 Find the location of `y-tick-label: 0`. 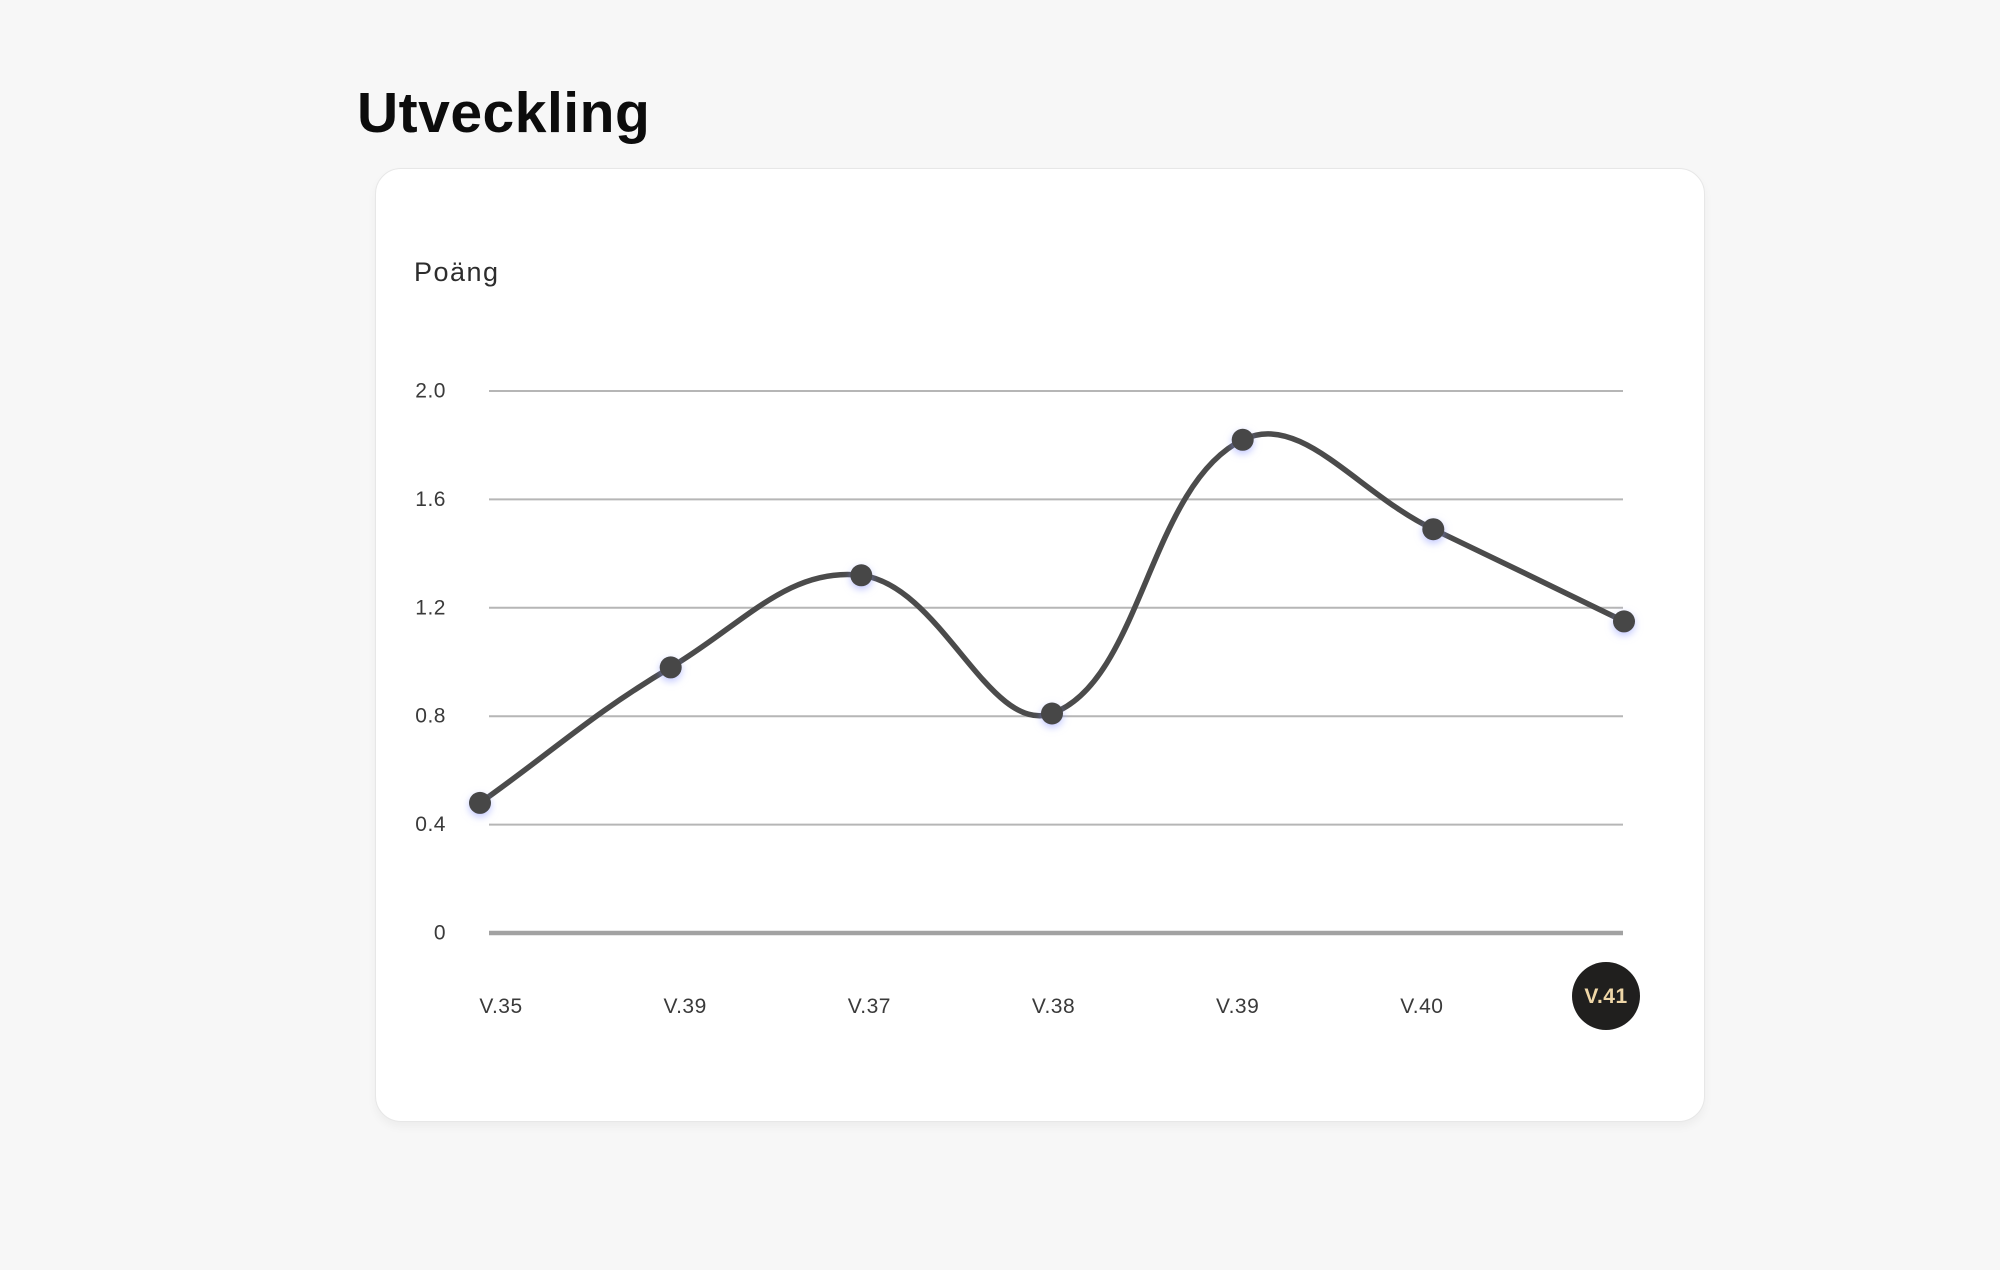

y-tick-label: 0 is located at coordinates (440, 933).